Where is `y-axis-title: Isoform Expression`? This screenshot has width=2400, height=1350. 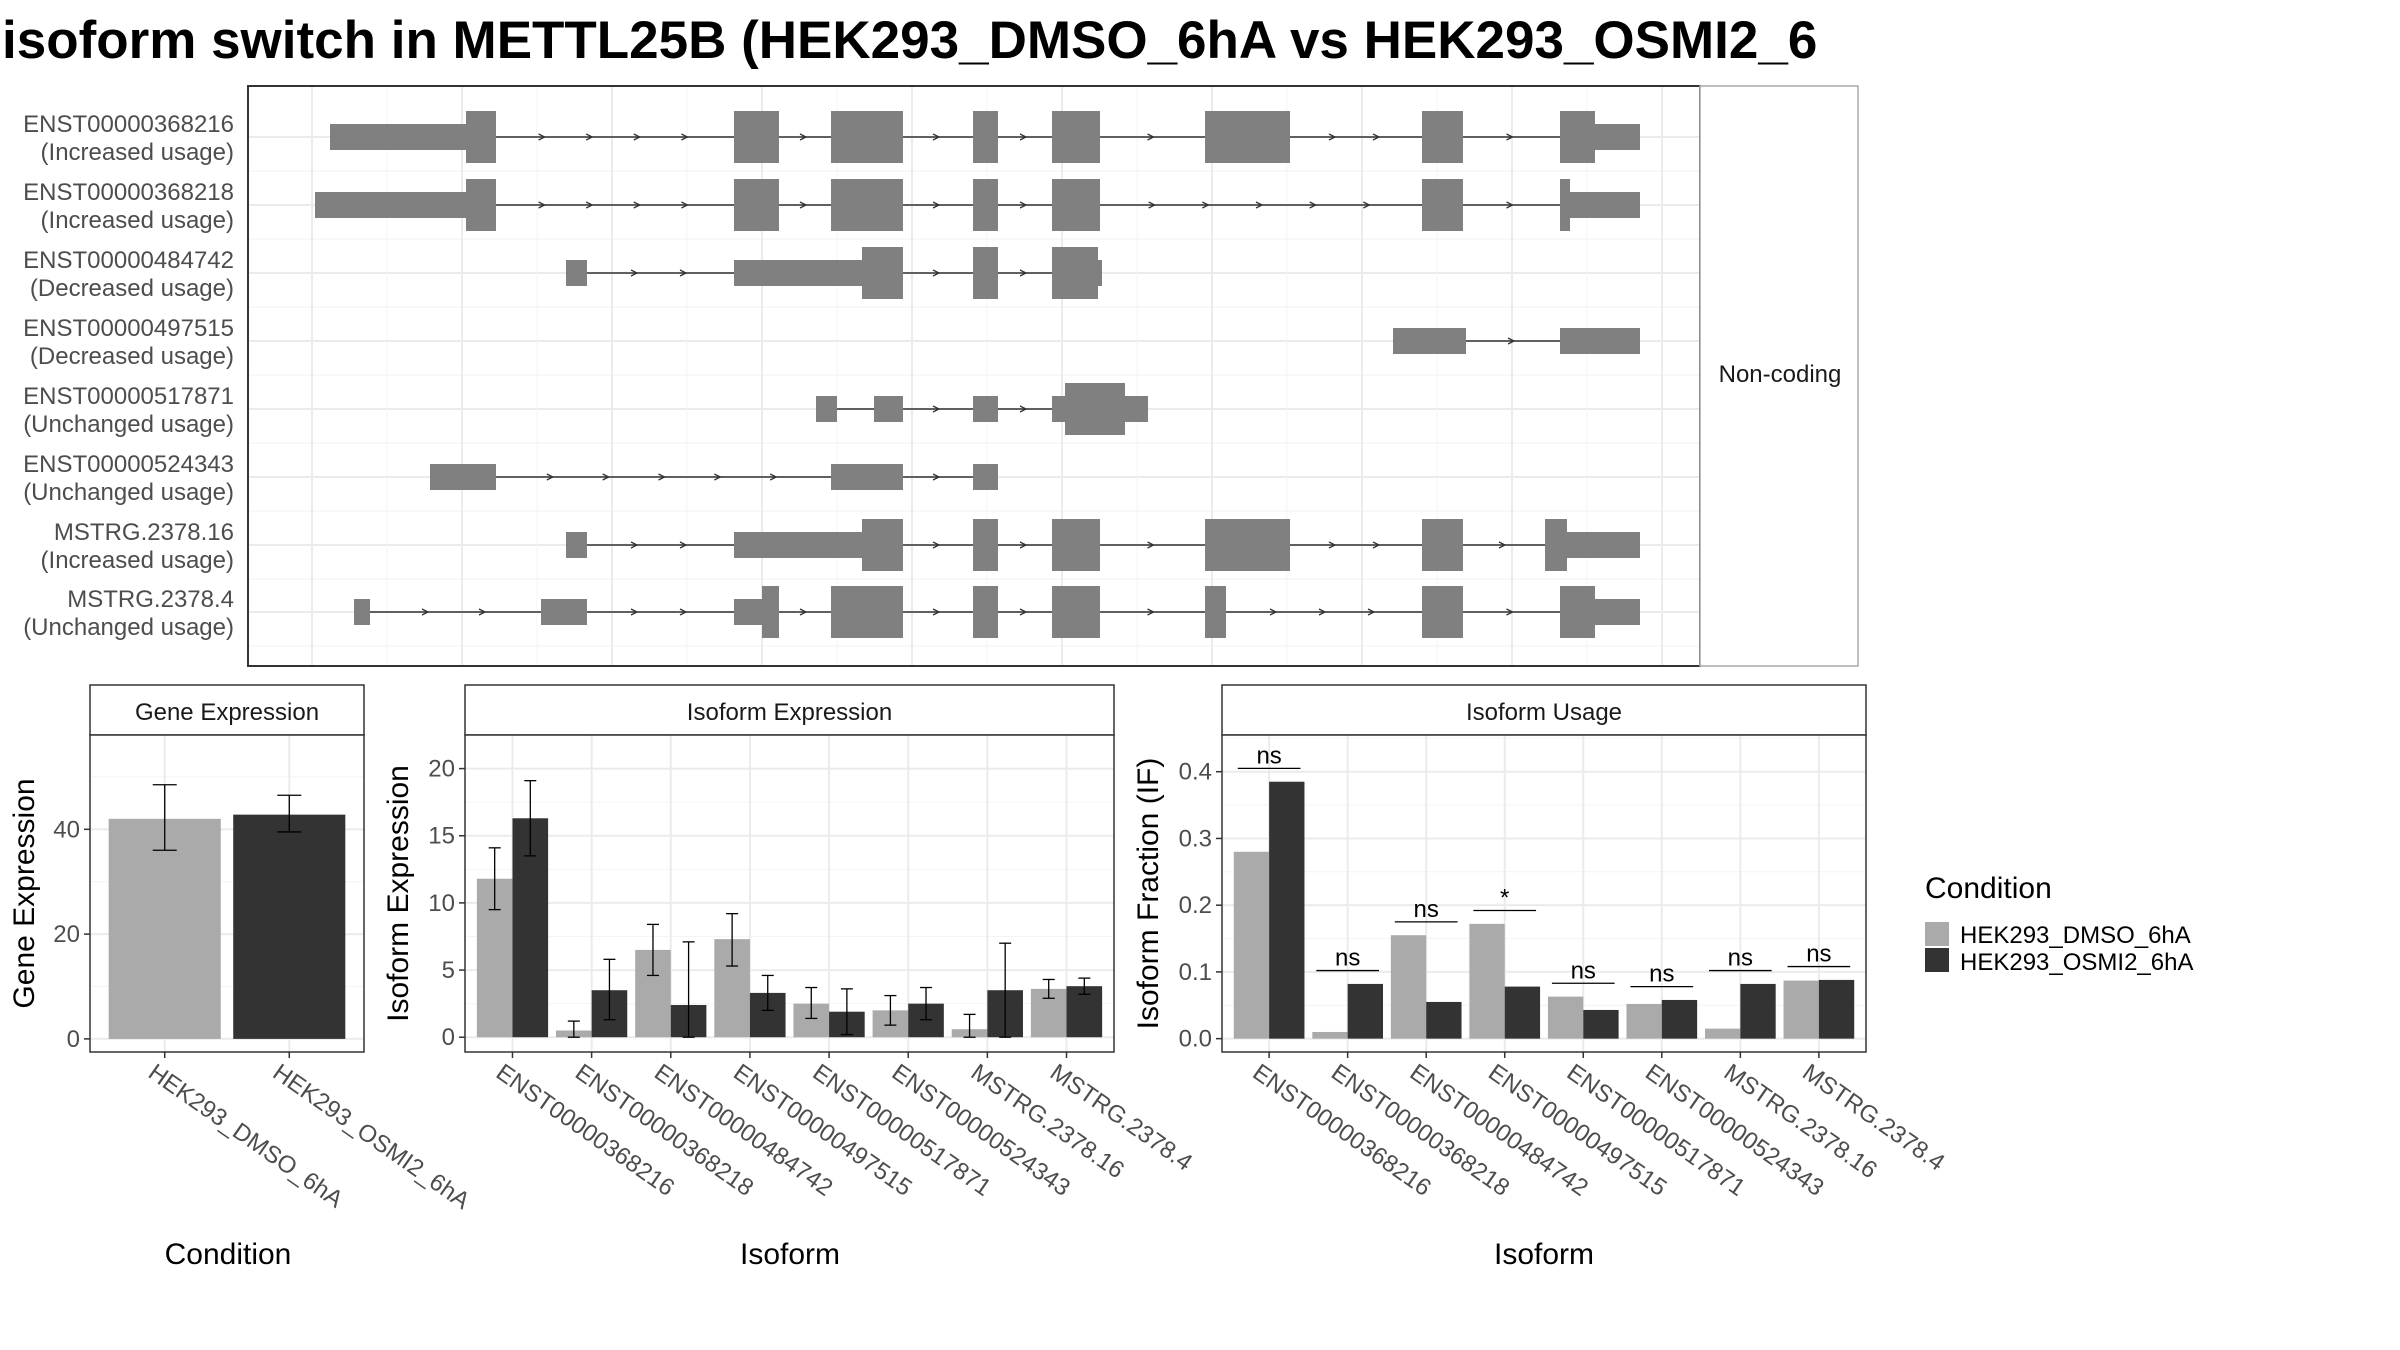 y-axis-title: Isoform Expression is located at coordinates (398, 893).